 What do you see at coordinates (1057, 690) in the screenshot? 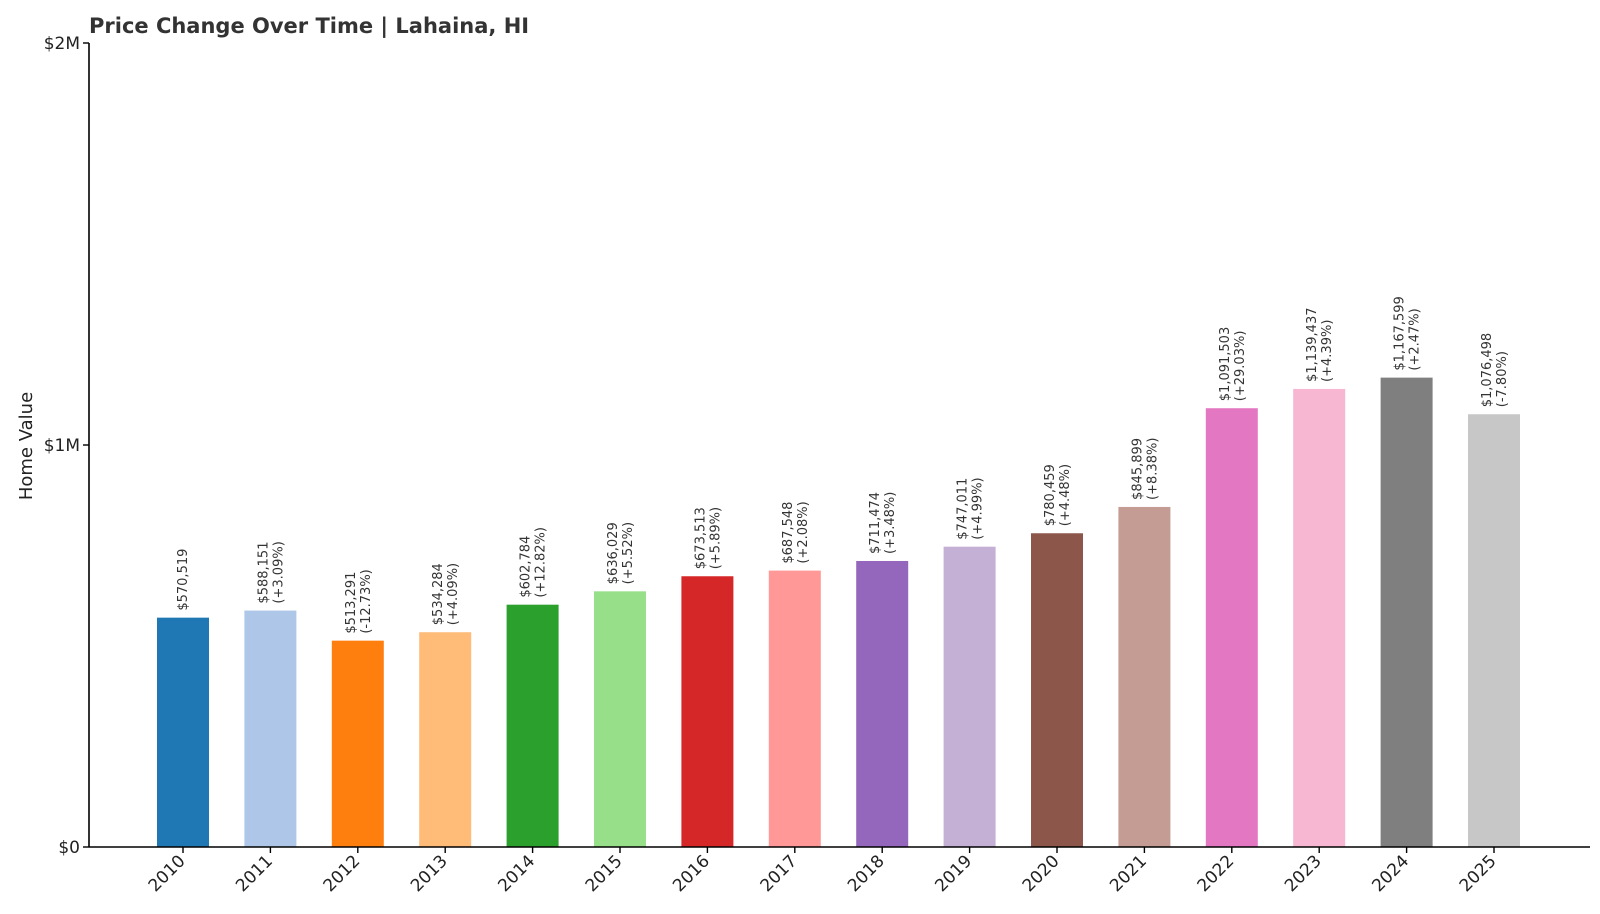
I see `bar-2020` at bounding box center [1057, 690].